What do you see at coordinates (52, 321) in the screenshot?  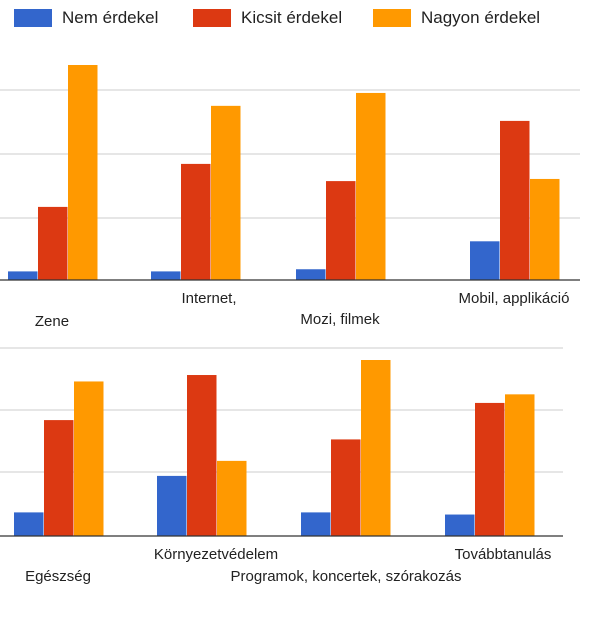 I see `x-tick-label: Zene` at bounding box center [52, 321].